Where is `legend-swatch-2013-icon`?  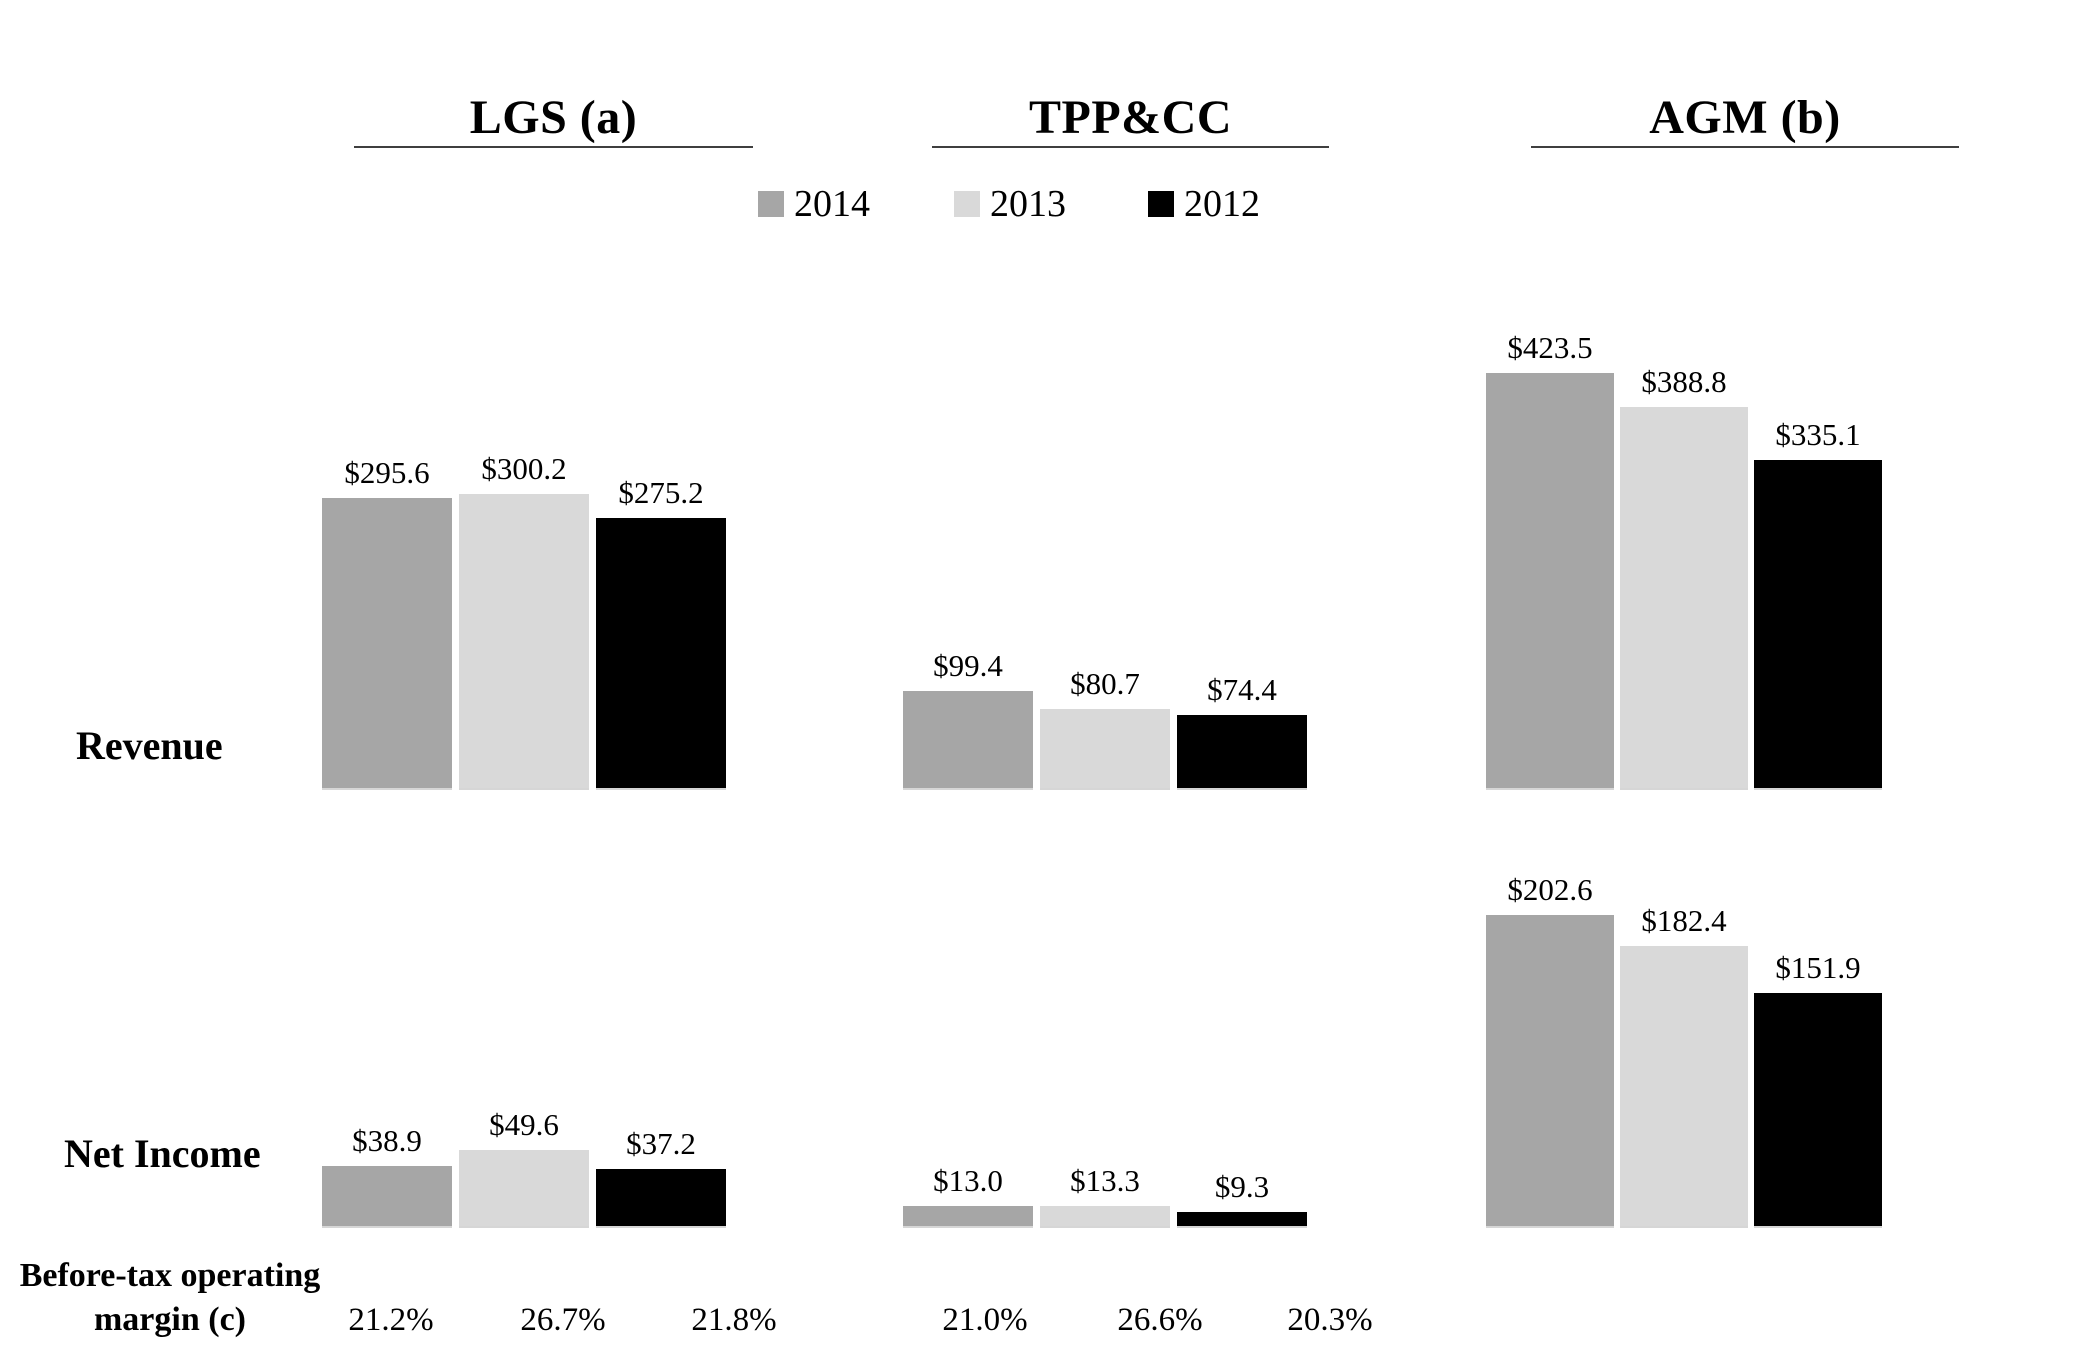
legend-swatch-2013-icon is located at coordinates (967, 204).